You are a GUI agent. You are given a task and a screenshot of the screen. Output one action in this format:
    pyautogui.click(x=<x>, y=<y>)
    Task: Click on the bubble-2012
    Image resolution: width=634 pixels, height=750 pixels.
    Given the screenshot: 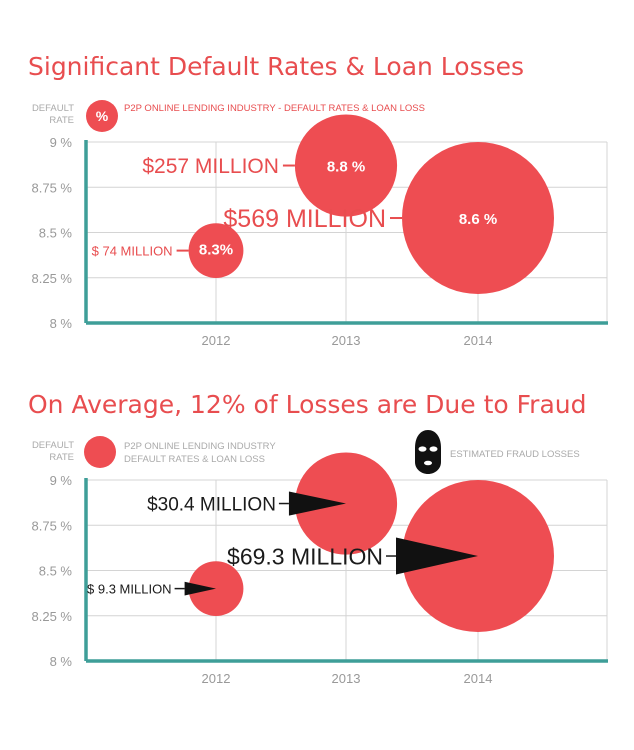 What is the action you would take?
    pyautogui.click(x=216, y=251)
    